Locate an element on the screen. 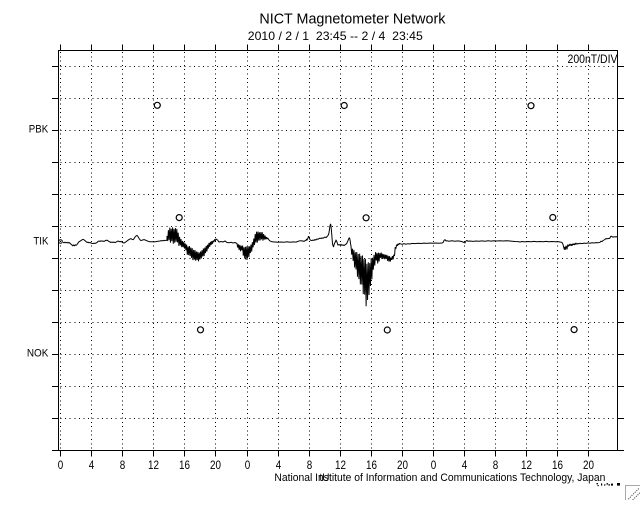 The height and width of the screenshot is (505, 640). svg-text: NOK is located at coordinates (38, 354).